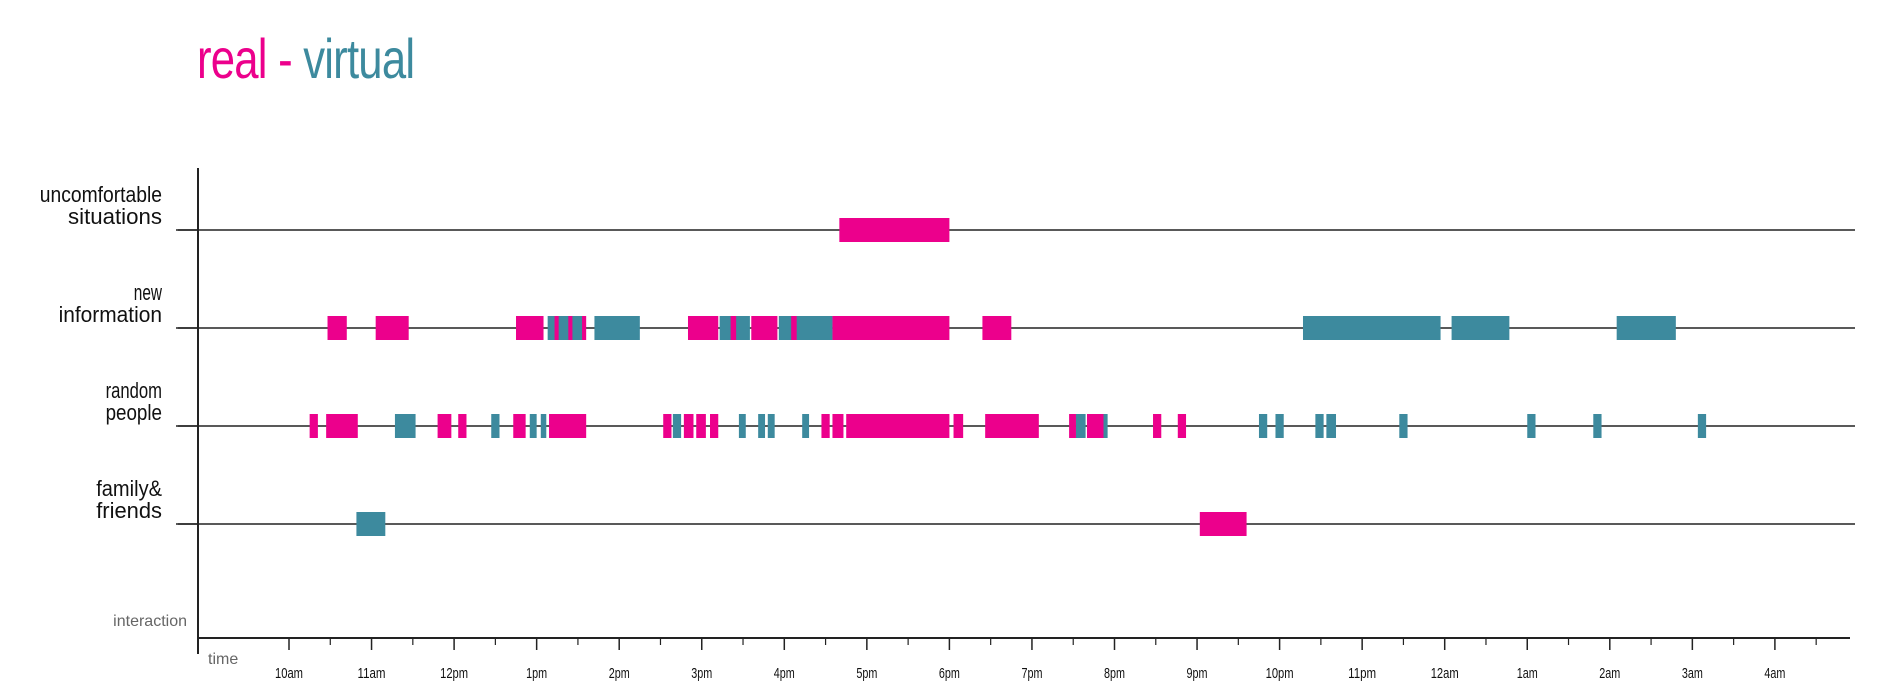 The image size is (1884, 698). What do you see at coordinates (232, 58) in the screenshot?
I see `title-real: real` at bounding box center [232, 58].